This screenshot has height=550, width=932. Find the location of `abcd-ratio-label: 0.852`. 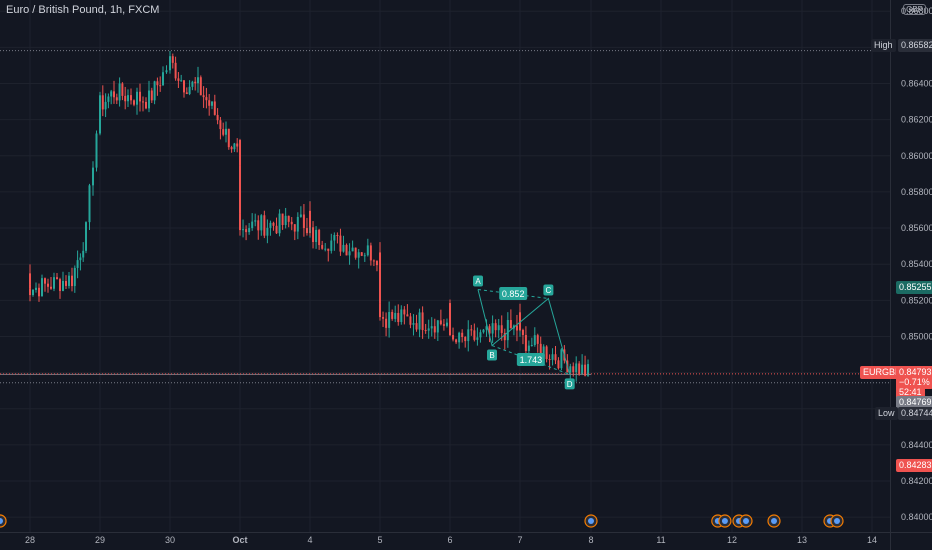

abcd-ratio-label: 0.852 is located at coordinates (513, 294).